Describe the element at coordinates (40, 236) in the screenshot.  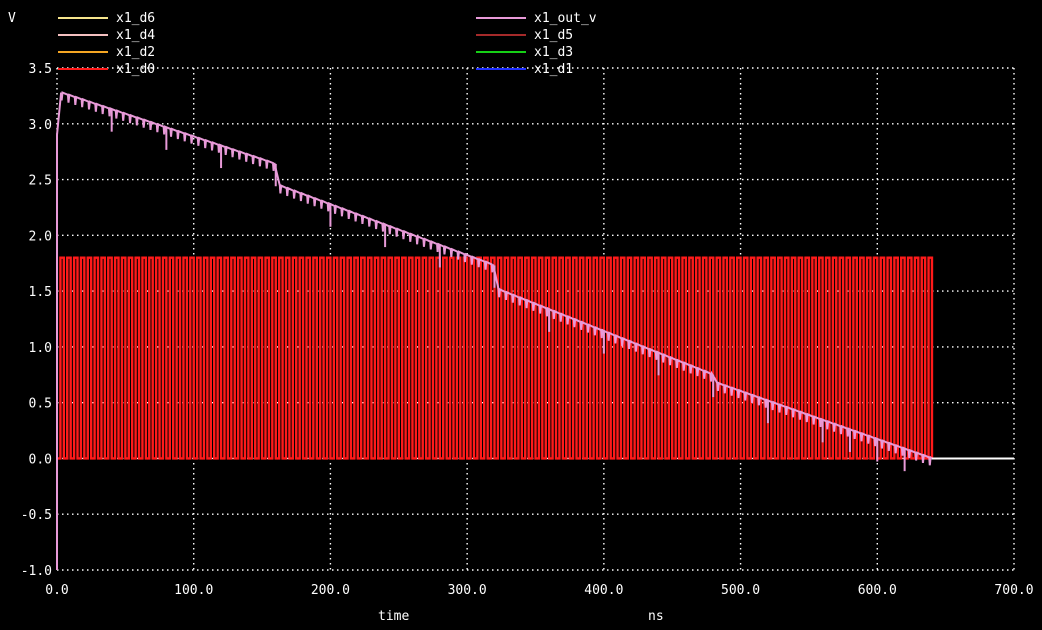
I see `y-tick-label: 2.0` at that location.